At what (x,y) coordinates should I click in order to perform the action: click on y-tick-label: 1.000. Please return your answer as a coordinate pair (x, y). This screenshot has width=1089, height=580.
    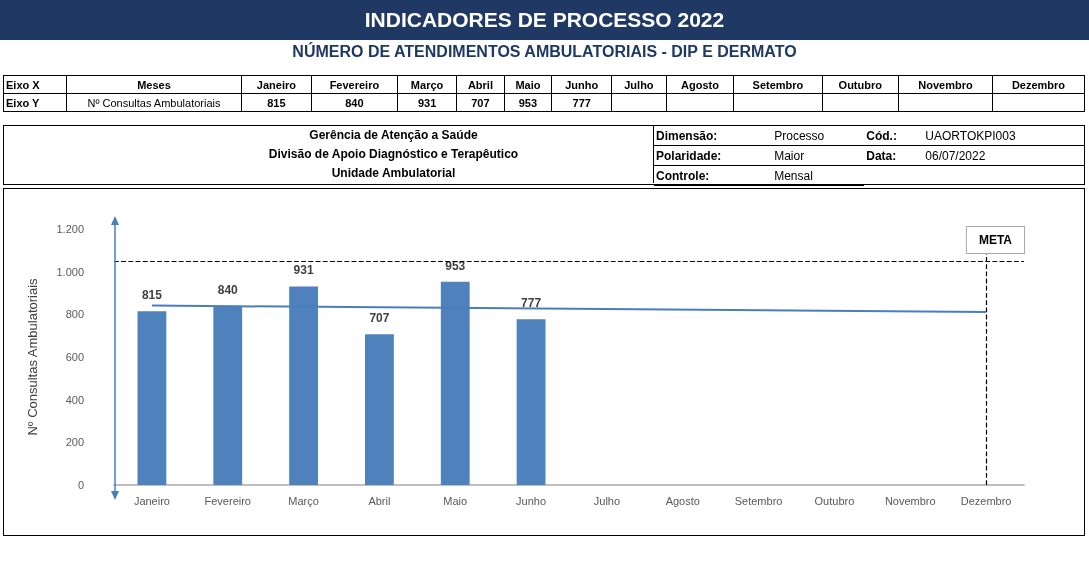
    Looking at the image, I should click on (70, 271).